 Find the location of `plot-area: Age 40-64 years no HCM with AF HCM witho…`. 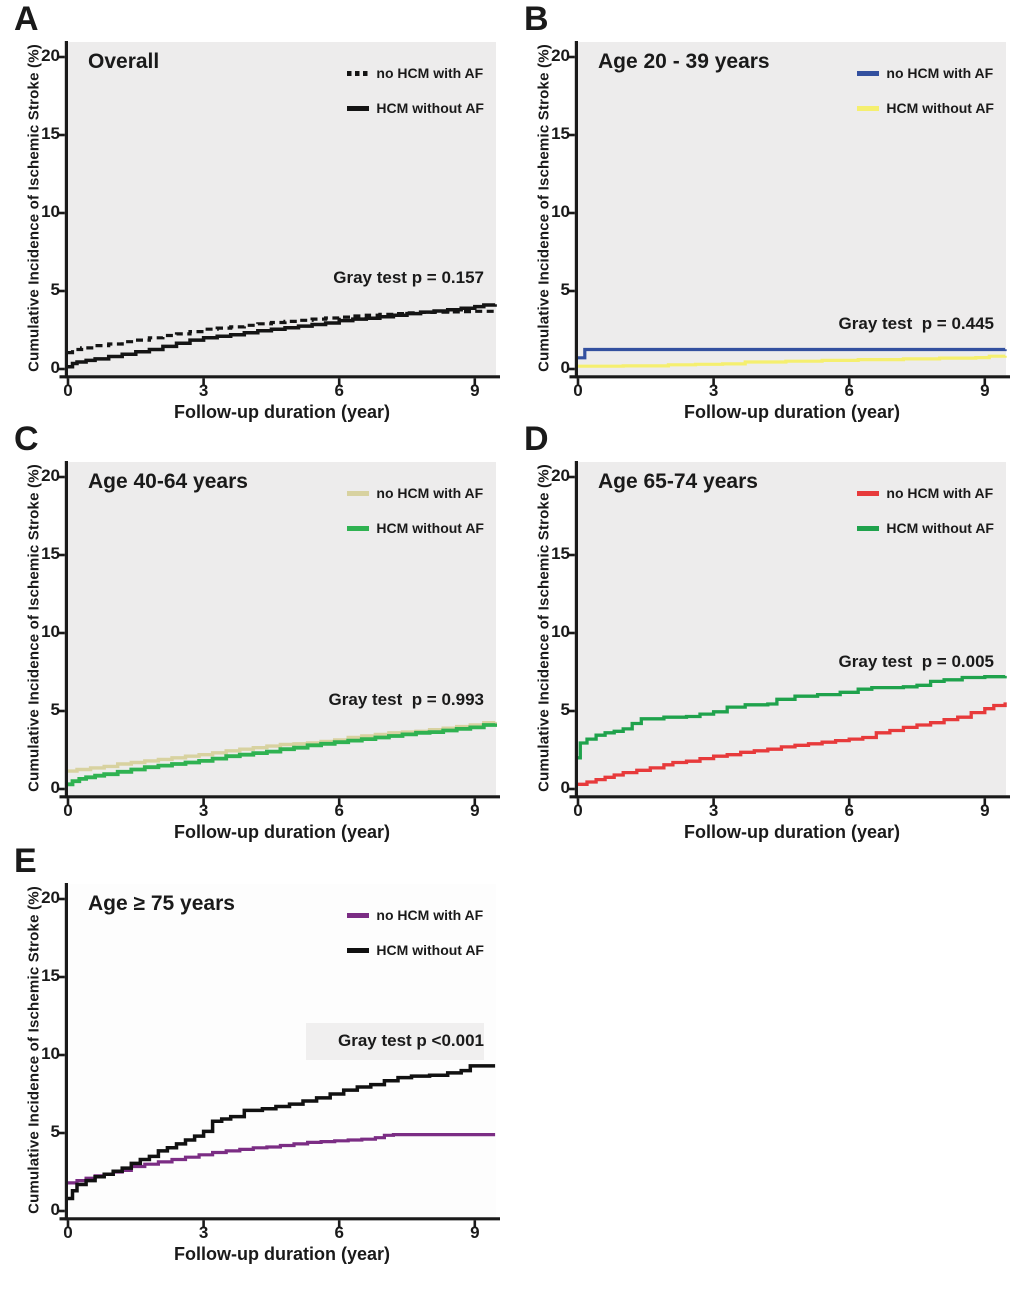

plot-area: Age 40-64 years no HCM with AF HCM witho… is located at coordinates (279, 633).